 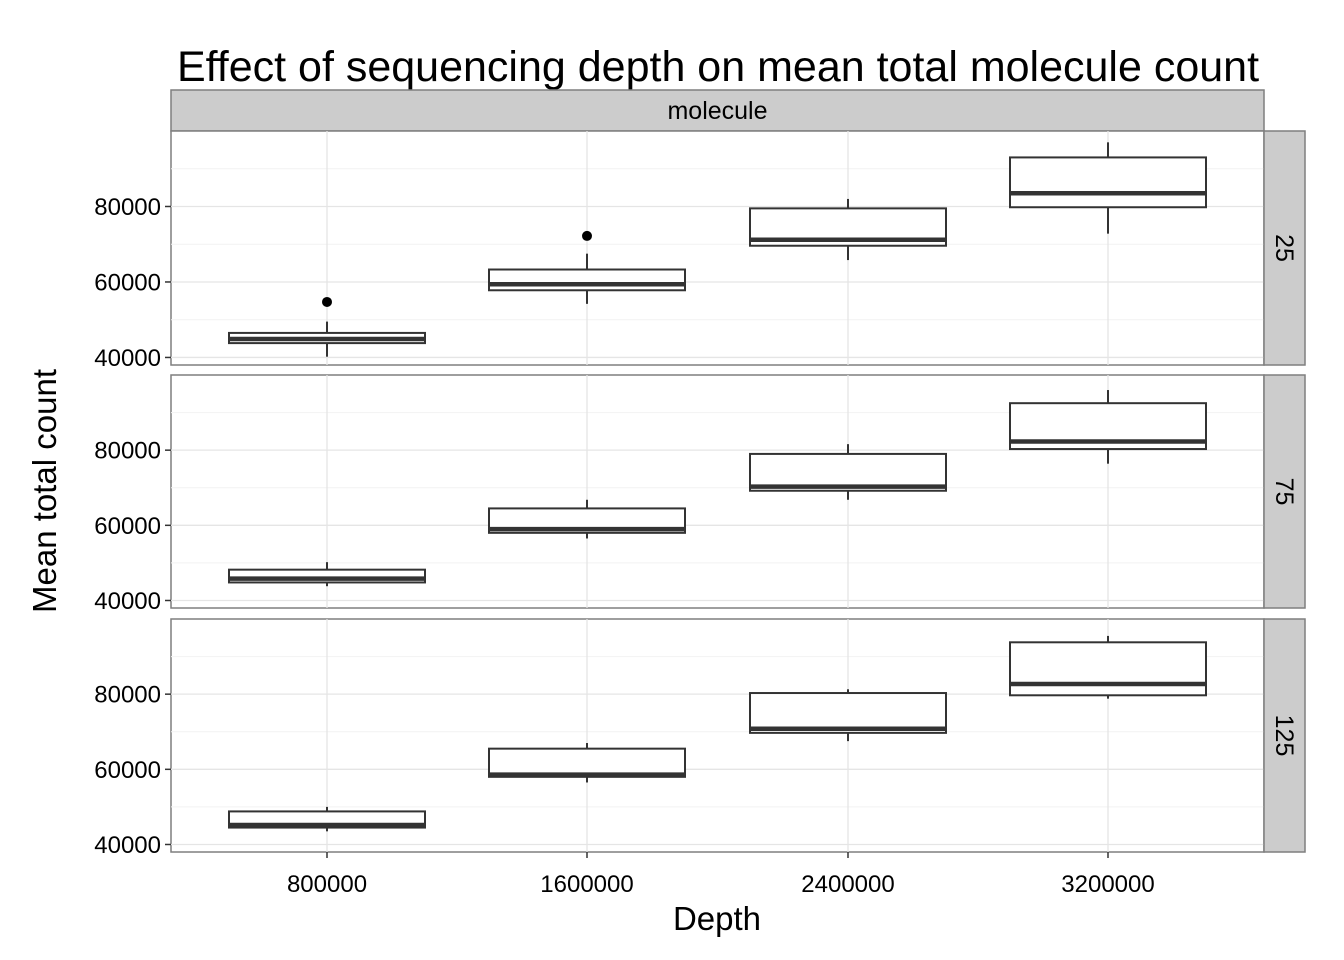 I want to click on facet-strip-top, so click(x=717, y=110).